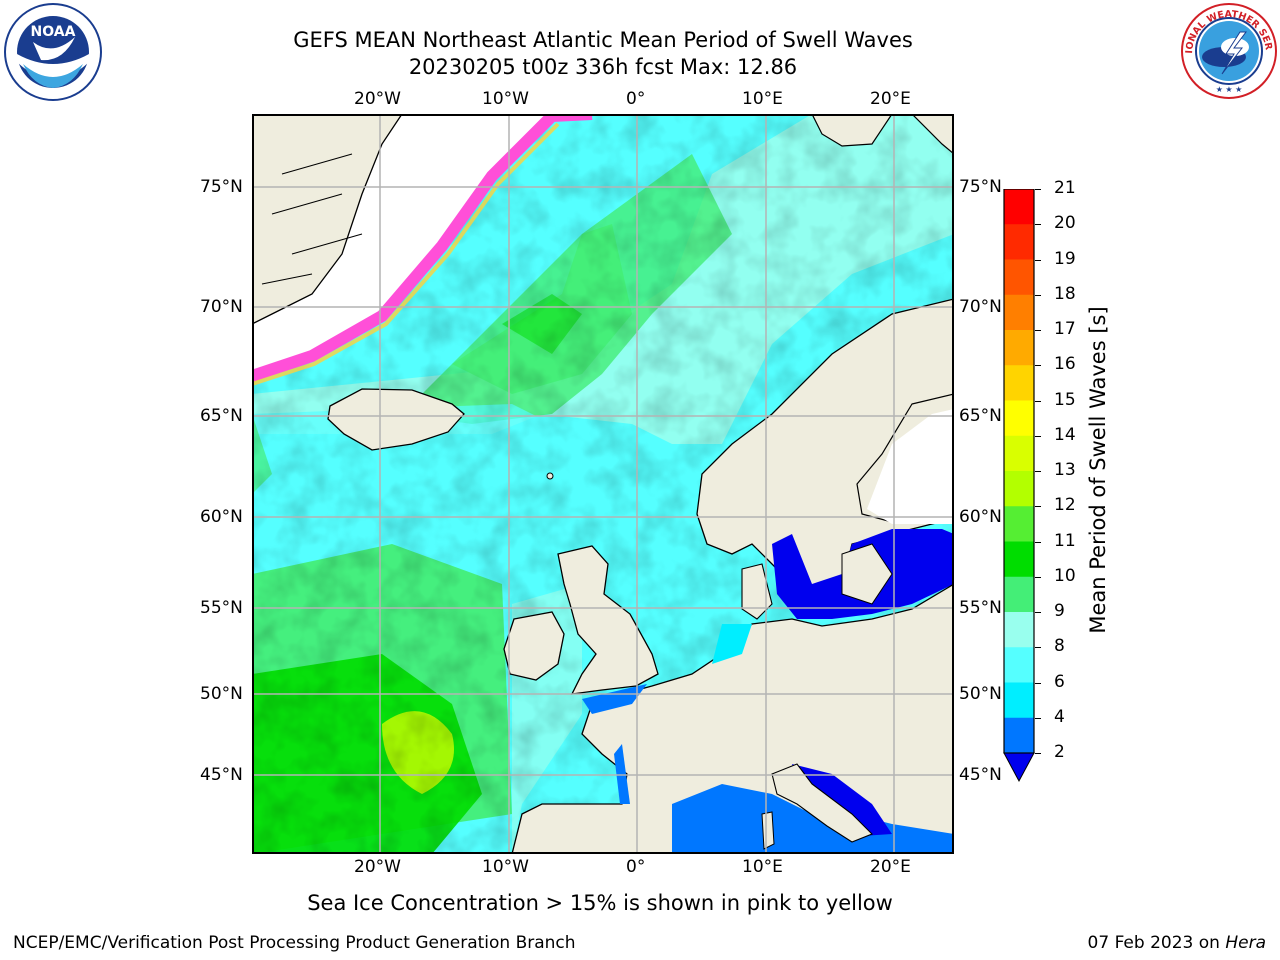 Image resolution: width=1280 pixels, height=960 pixels. What do you see at coordinates (1059, 716) in the screenshot?
I see `colorbar-tick-label: 4` at bounding box center [1059, 716].